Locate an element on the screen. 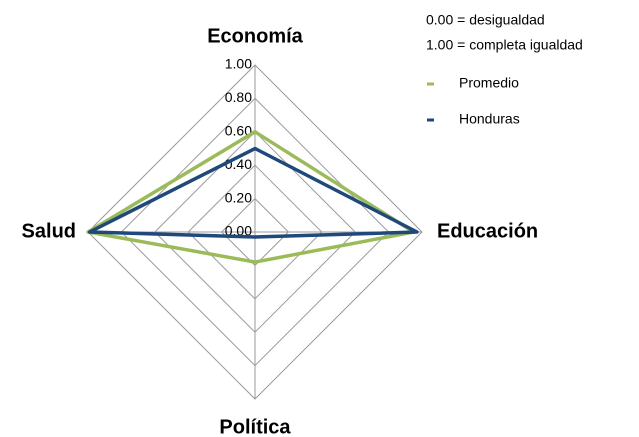 The image size is (639, 437). legend-label: Promedio is located at coordinates (489, 83).